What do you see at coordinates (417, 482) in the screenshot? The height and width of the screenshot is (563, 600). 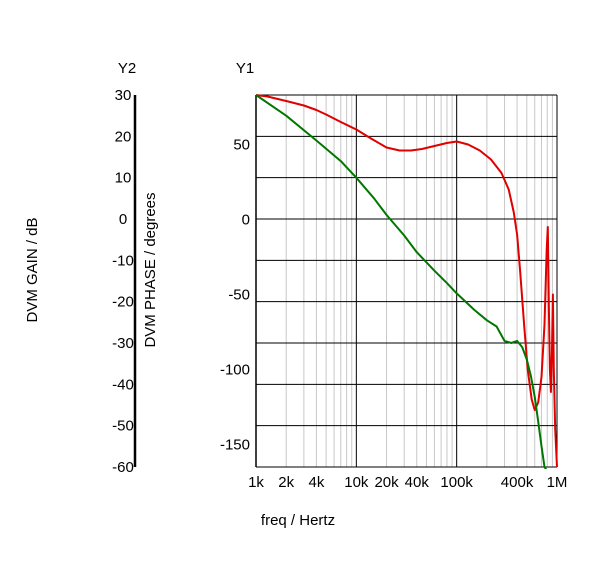 I see `x-tick-label: 40k` at bounding box center [417, 482].